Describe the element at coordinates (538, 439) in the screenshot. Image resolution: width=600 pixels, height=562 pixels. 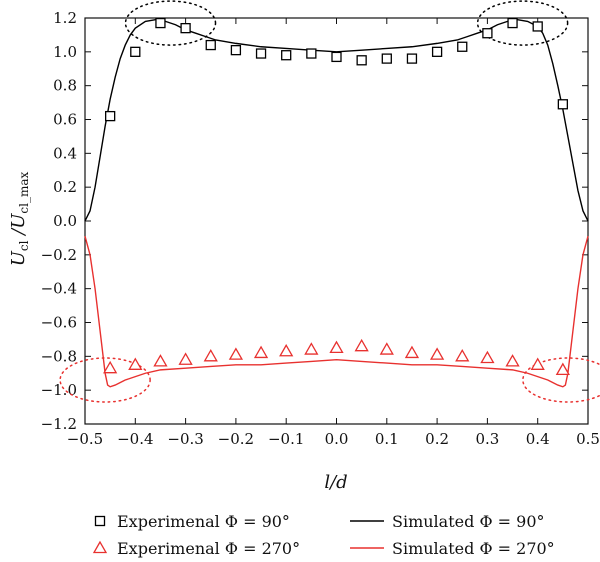
I see `x-tick-label: 0.4` at that location.